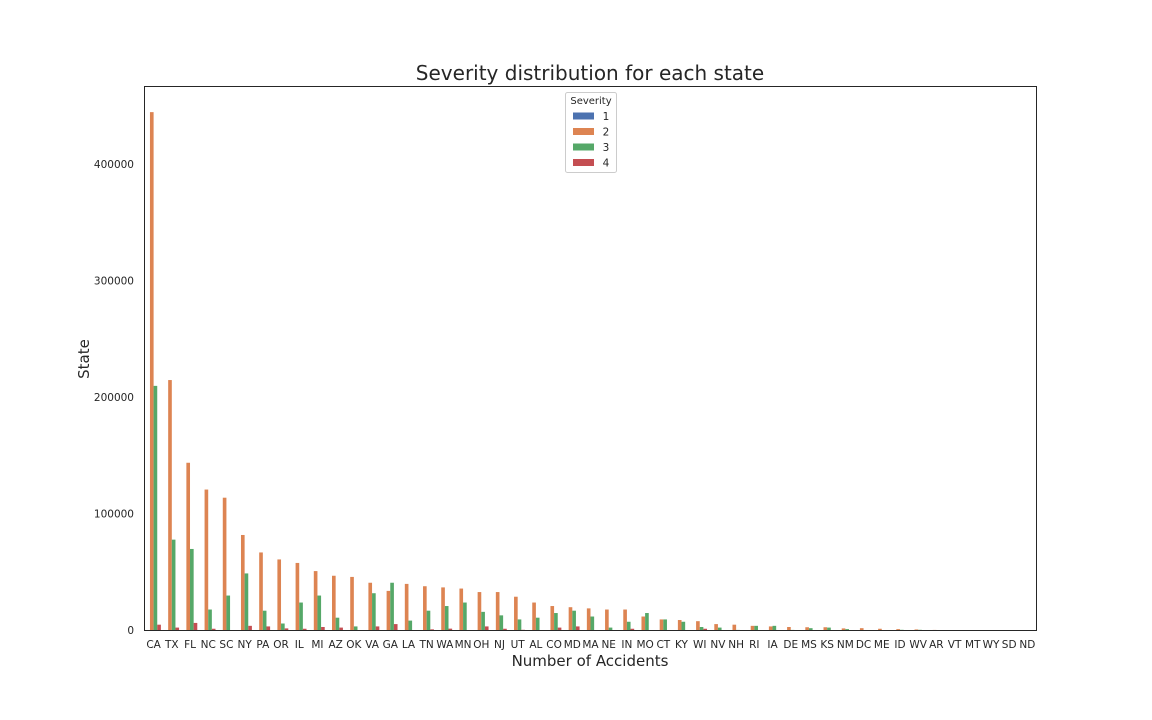 The height and width of the screenshot is (720, 1152). I want to click on x-tick-label: MN, so click(463, 645).